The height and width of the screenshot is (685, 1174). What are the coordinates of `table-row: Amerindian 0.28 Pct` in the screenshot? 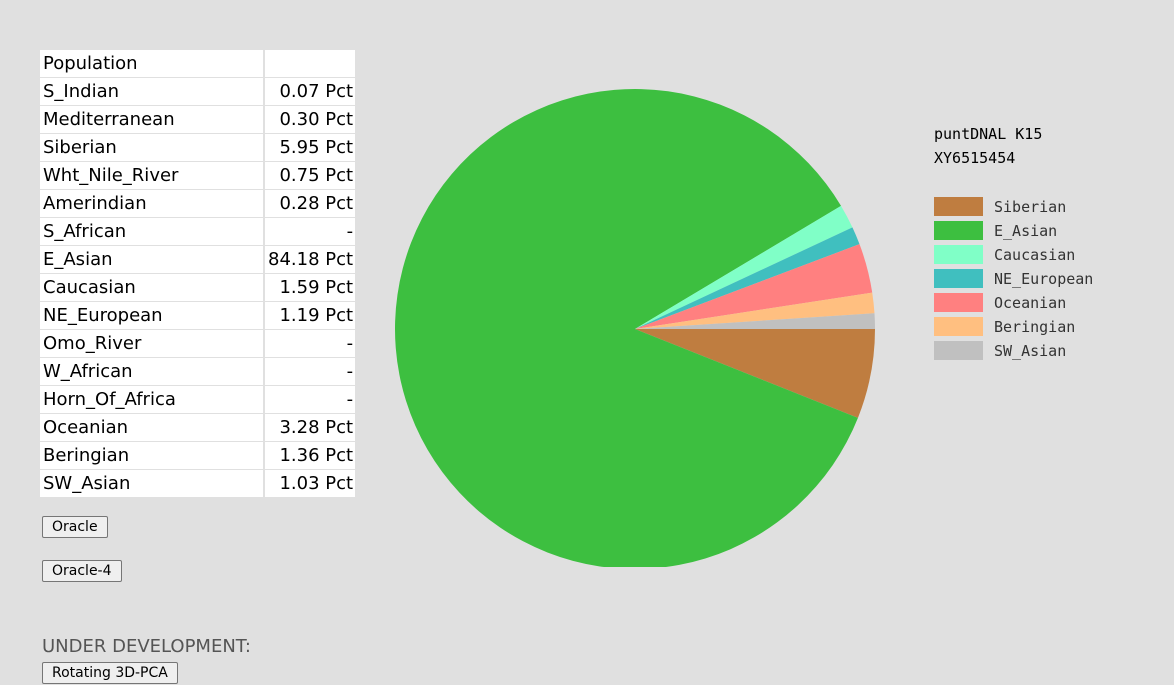 It's located at (198, 204).